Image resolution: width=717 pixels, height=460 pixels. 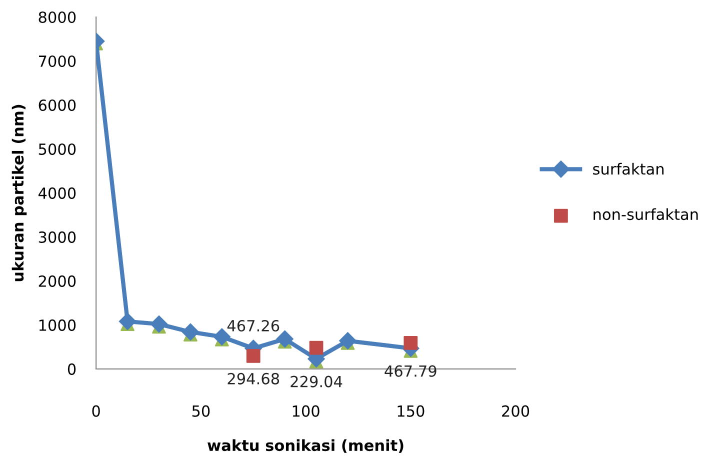 What do you see at coordinates (253, 326) in the screenshot?
I see `data-label: 467.26` at bounding box center [253, 326].